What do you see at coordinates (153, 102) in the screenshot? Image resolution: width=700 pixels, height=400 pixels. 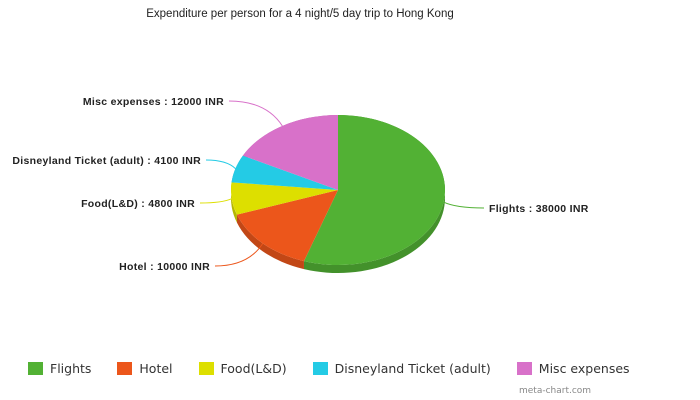 I see `data-label-misc: Misc expenses : 12000 INR` at bounding box center [153, 102].